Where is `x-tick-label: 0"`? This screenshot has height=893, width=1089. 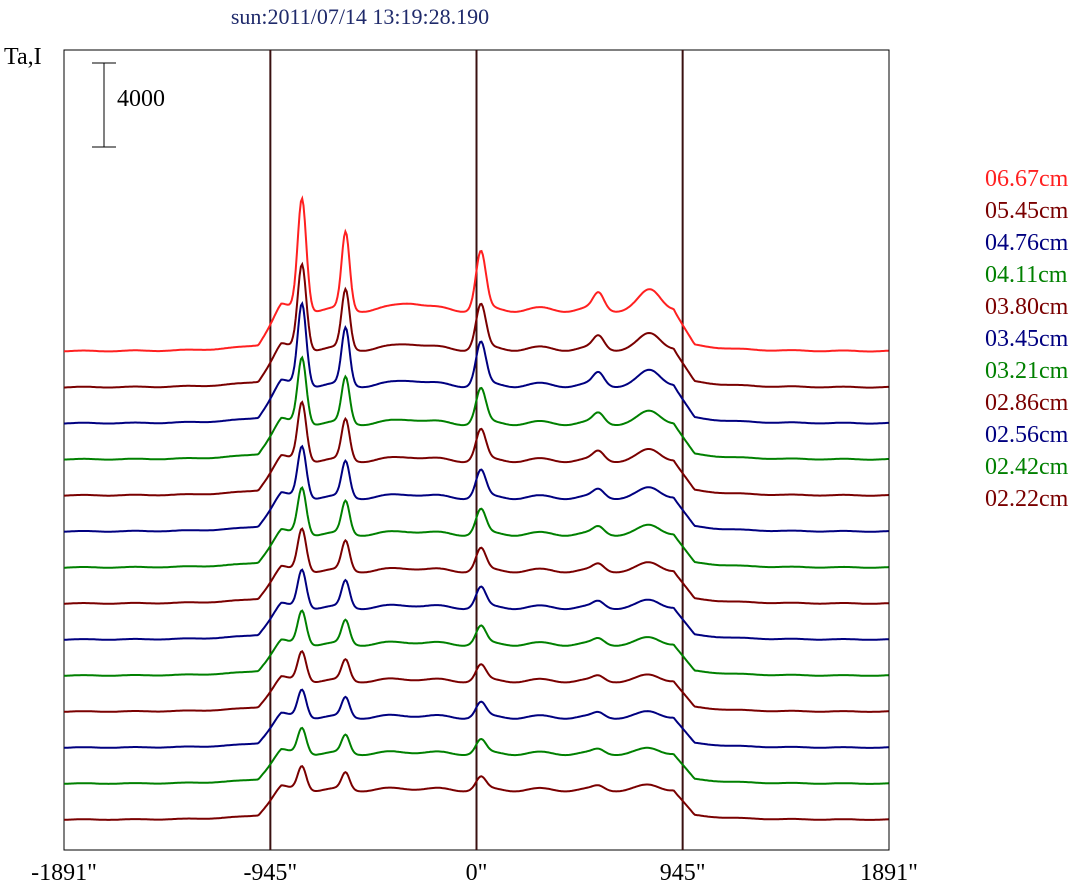
x-tick-label: 0" is located at coordinates (476, 873).